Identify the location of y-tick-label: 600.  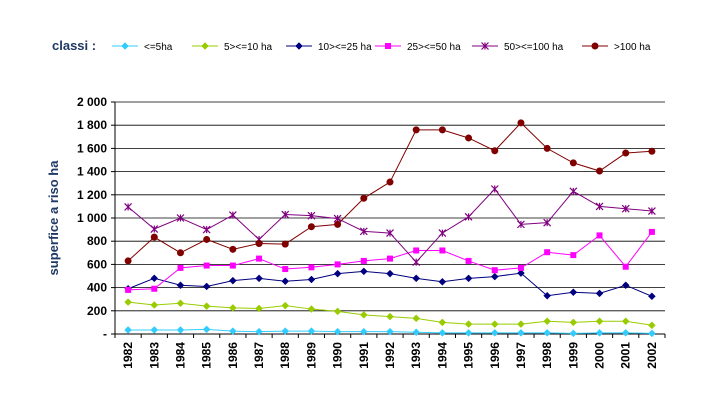
(97, 264).